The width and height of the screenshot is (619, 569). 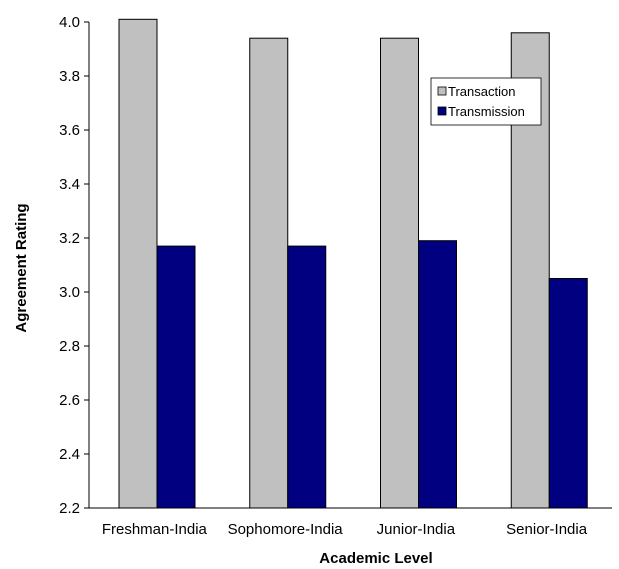 I want to click on y-tick-label: 3.4, so click(x=69, y=184).